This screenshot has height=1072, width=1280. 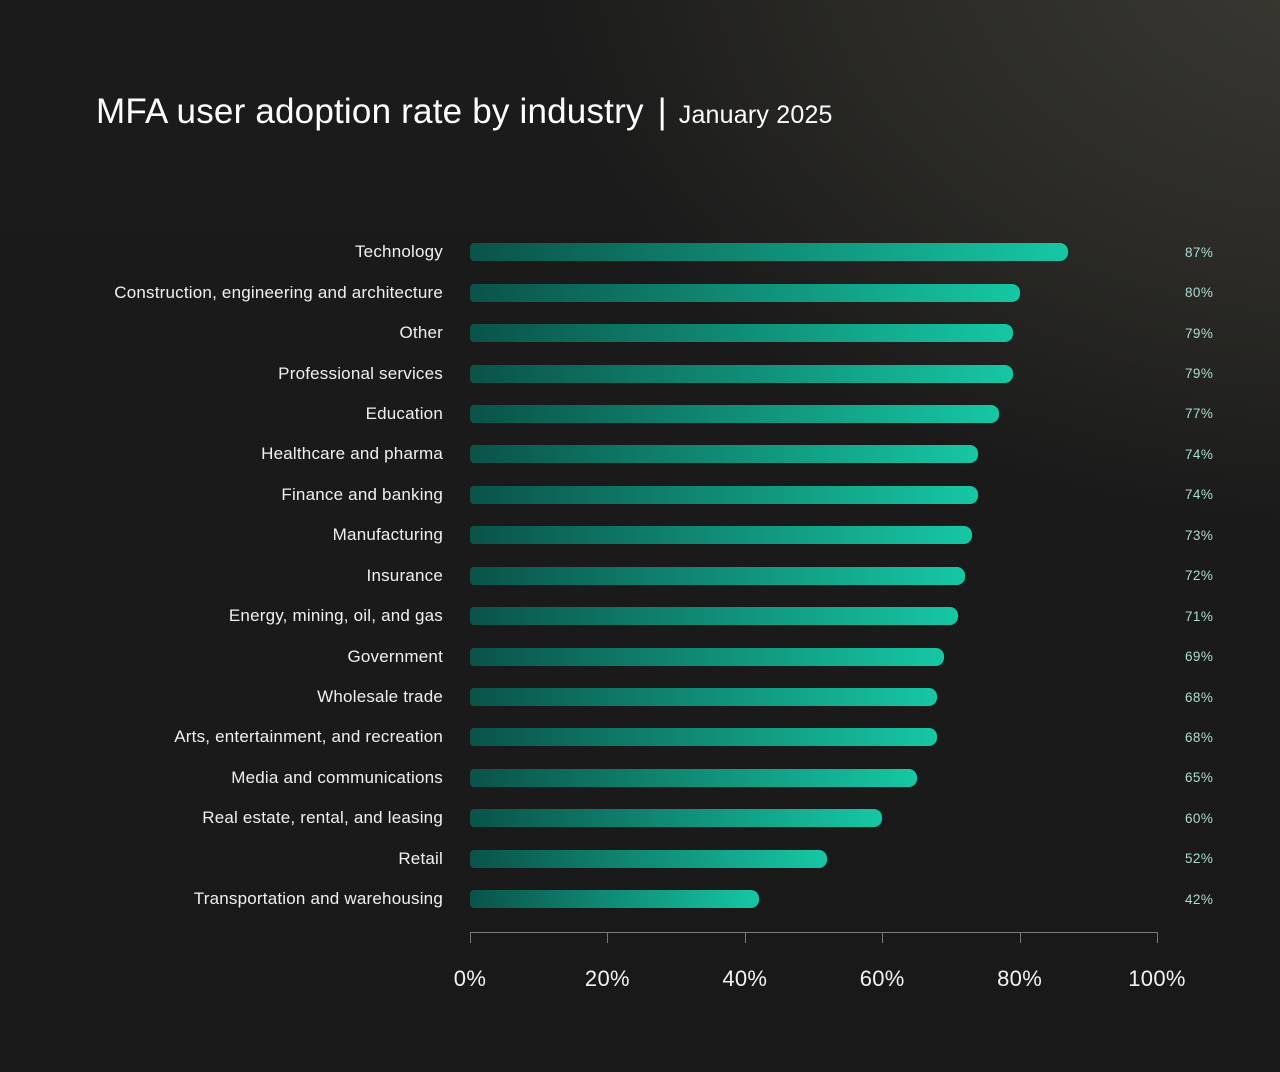 I want to click on category-label: Other, so click(x=421, y=333).